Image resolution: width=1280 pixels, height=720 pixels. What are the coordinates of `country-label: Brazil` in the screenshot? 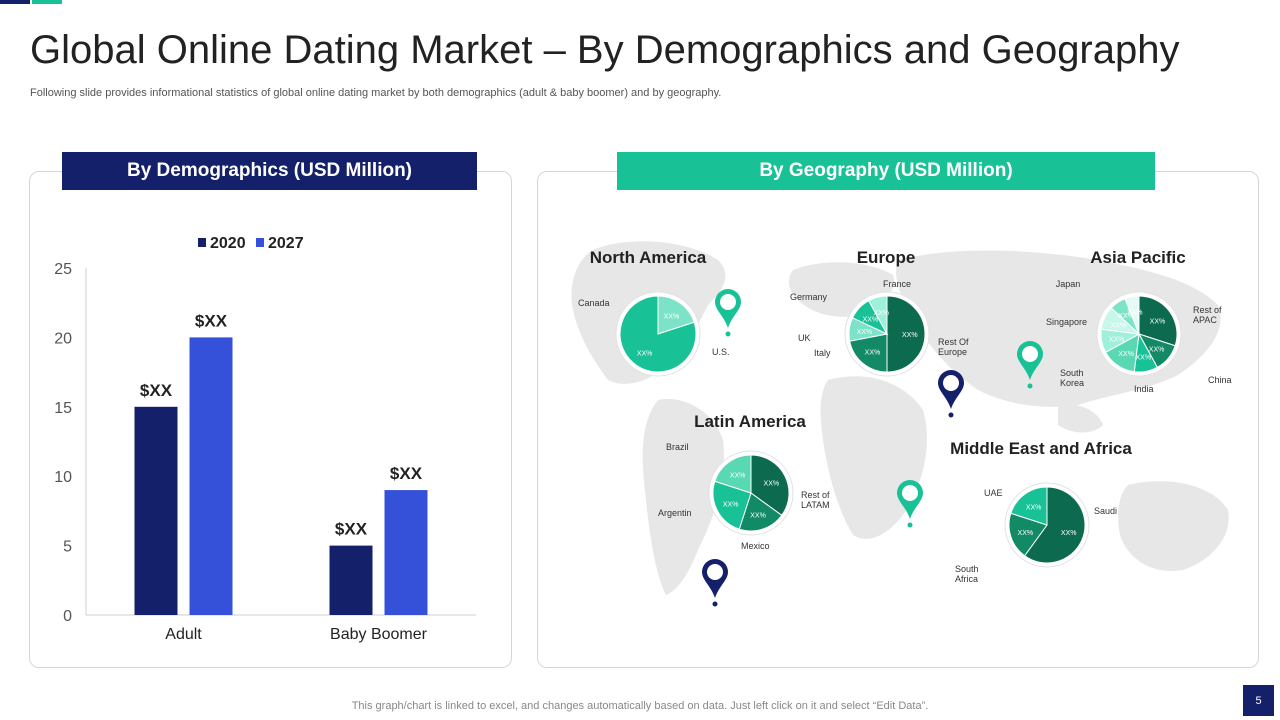 It's located at (677, 447).